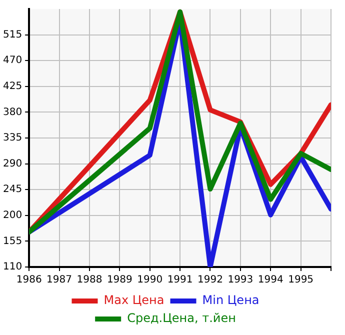 The height and width of the screenshot is (335, 345). I want to click on x-tick-label: 1987, so click(59, 280).